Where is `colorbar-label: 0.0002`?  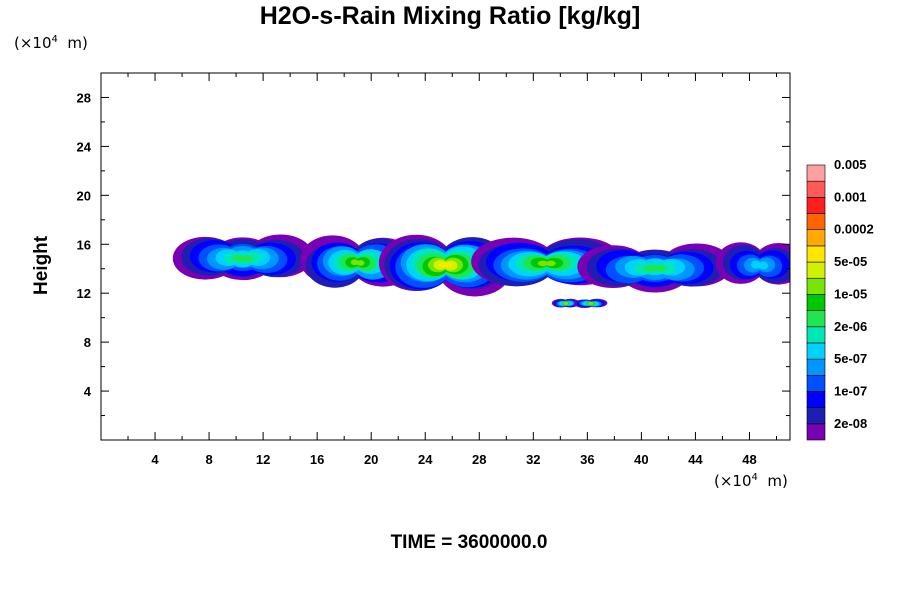
colorbar-label: 0.0002 is located at coordinates (854, 229).